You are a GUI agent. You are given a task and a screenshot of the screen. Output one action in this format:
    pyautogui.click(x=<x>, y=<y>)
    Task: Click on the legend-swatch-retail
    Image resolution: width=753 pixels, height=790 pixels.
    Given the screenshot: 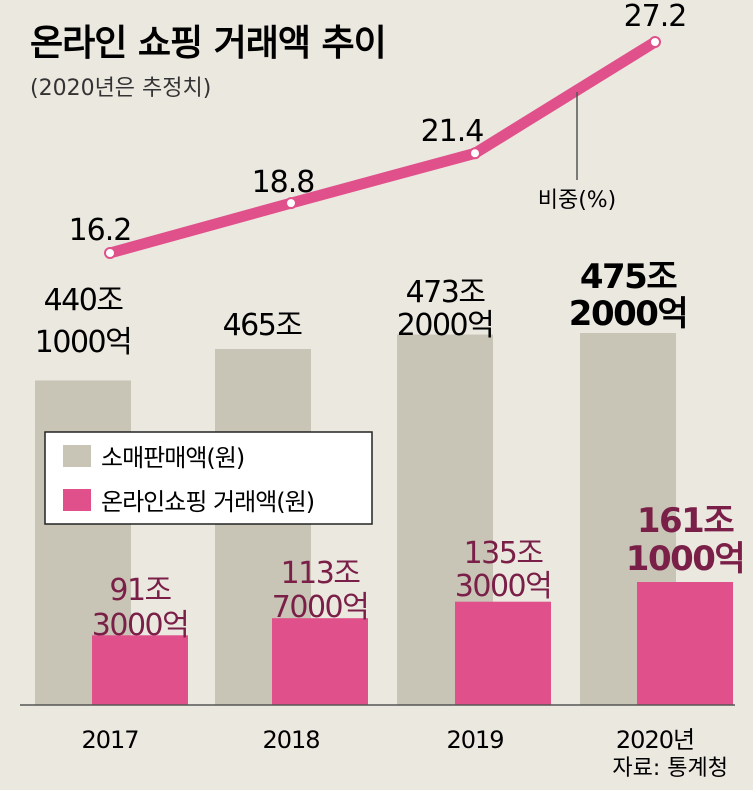 What is the action you would take?
    pyautogui.click(x=77, y=456)
    